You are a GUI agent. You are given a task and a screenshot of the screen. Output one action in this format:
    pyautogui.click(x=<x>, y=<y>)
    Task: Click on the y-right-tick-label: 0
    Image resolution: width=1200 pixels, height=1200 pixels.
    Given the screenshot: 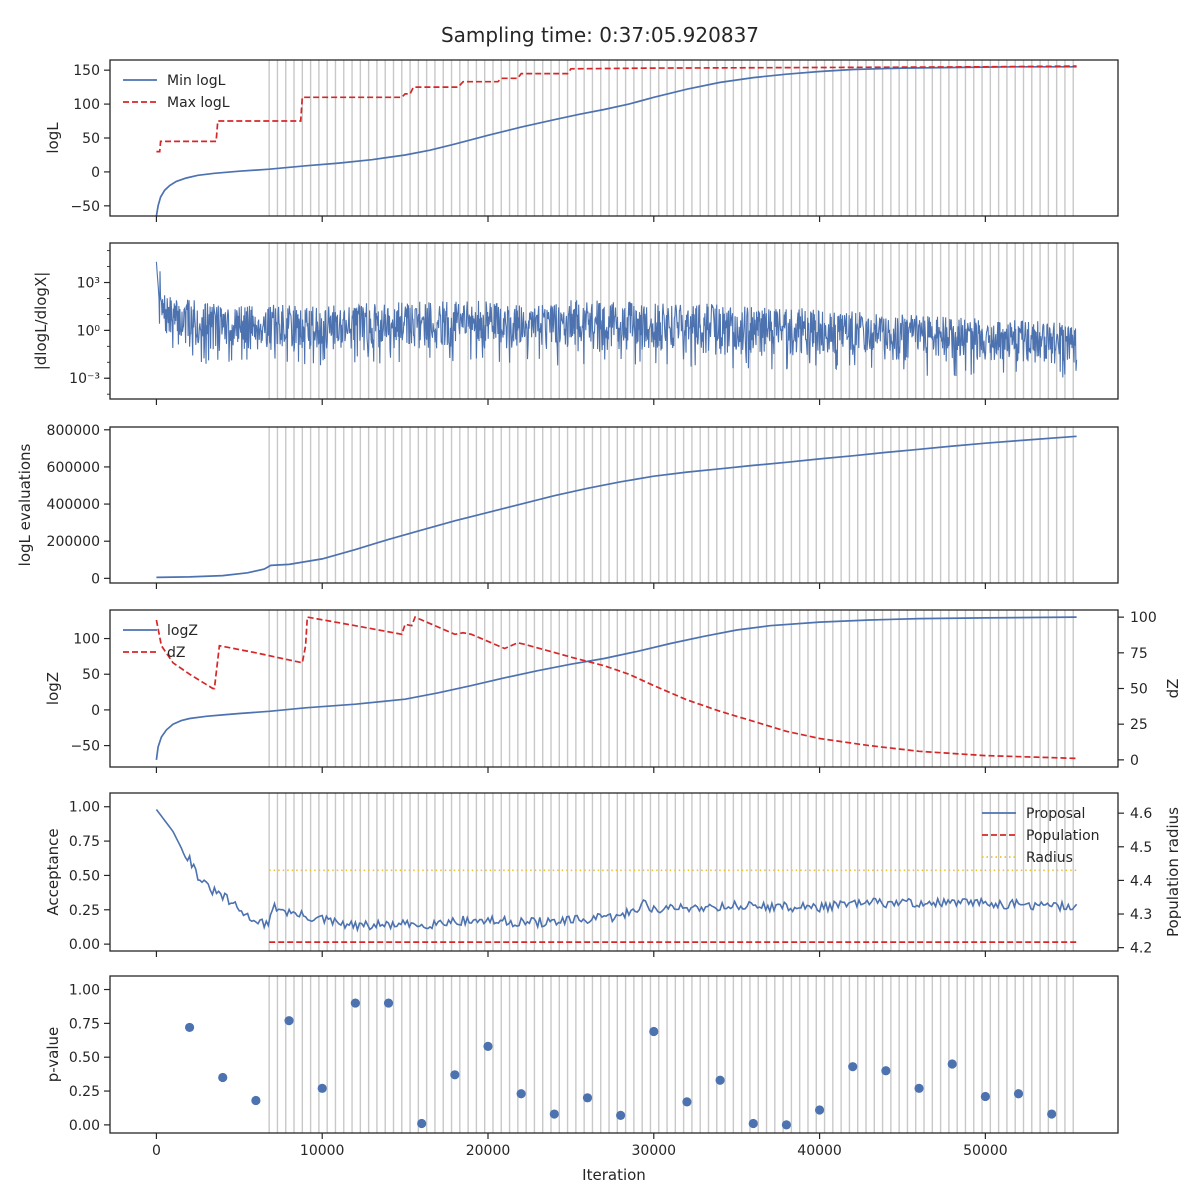 What is the action you would take?
    pyautogui.click(x=1134, y=761)
    